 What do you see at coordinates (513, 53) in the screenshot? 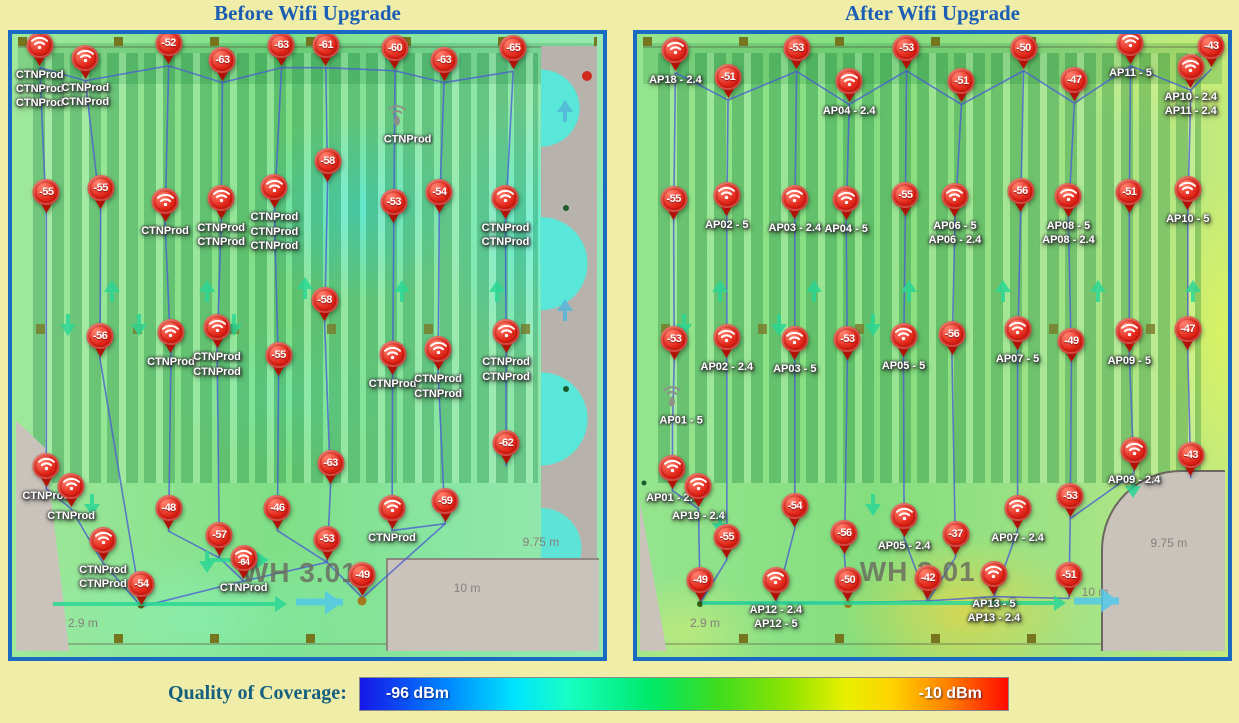
I see `signal-strength-marker: -65` at bounding box center [513, 53].